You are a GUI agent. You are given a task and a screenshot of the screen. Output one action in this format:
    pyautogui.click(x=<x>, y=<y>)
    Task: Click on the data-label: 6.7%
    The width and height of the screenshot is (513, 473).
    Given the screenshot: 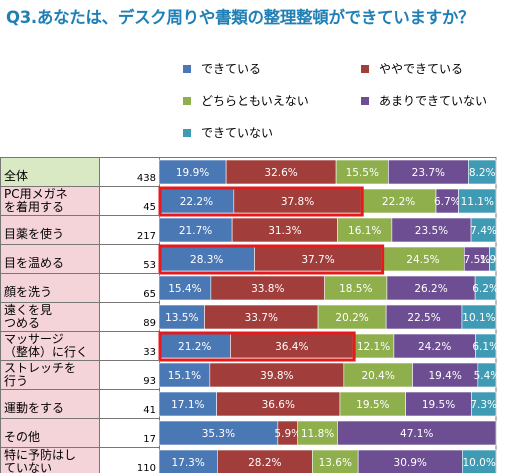 What is the action you would take?
    pyautogui.click(x=447, y=202)
    